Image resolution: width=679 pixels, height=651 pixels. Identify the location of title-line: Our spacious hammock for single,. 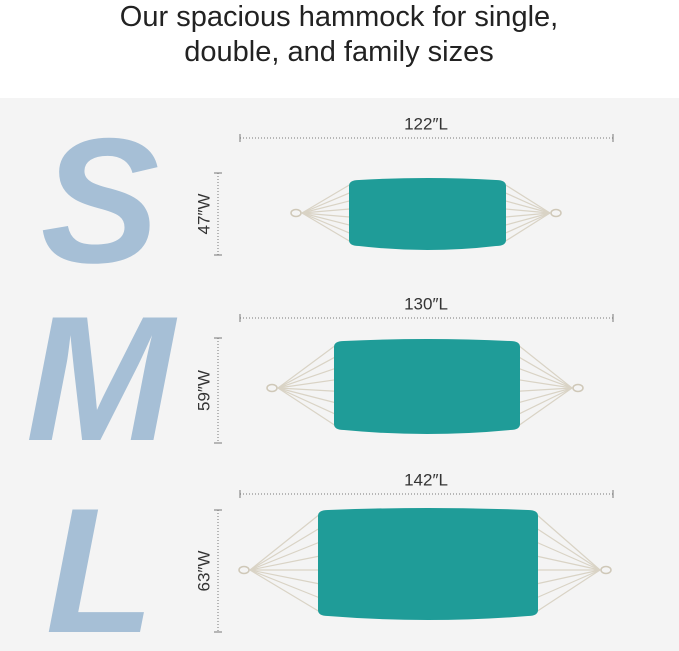
(339, 17).